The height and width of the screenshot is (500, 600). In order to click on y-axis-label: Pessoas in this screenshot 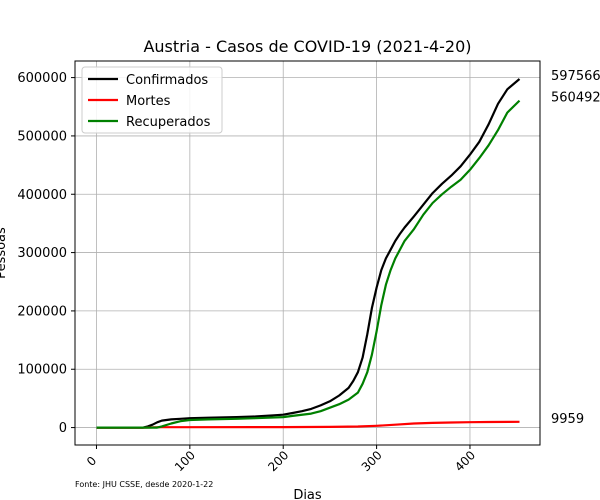, I will do `click(4, 253)`.